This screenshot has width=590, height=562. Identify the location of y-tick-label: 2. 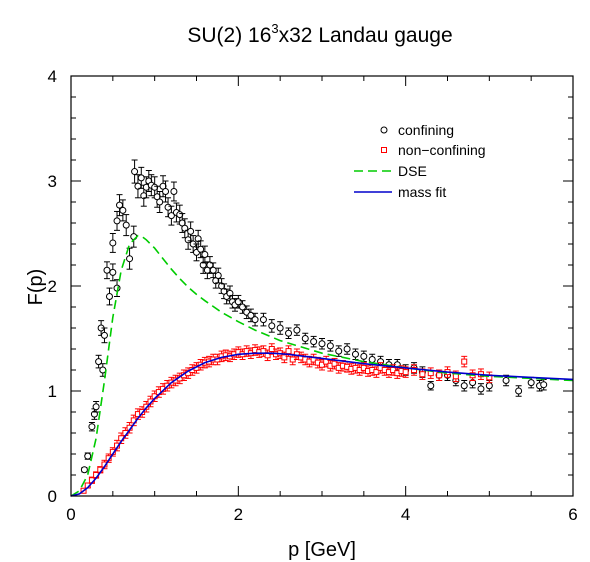
(52, 286).